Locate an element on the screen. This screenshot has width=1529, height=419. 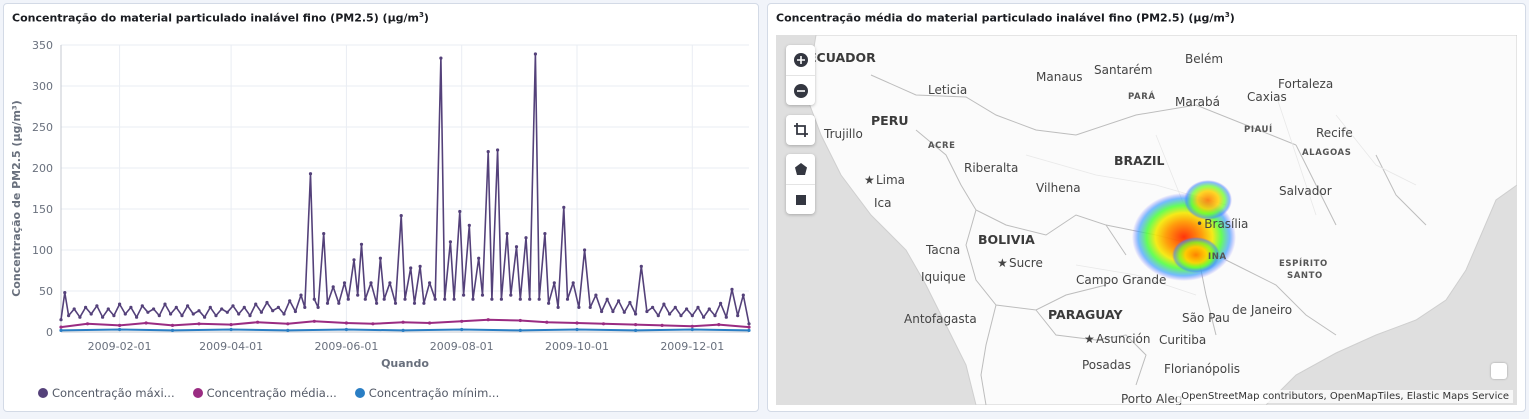
zoom-in-button is located at coordinates (800, 60).